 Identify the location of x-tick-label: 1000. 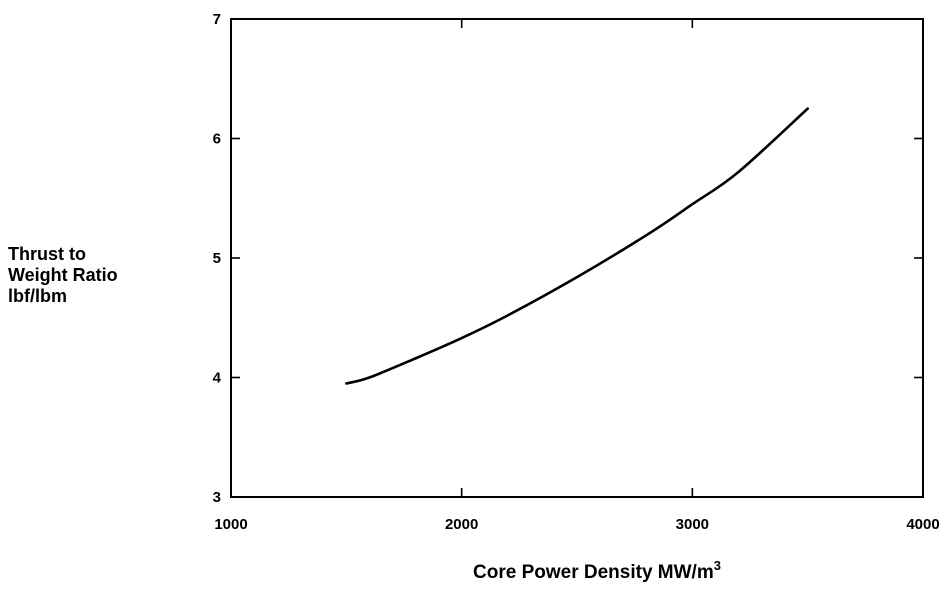
(230, 524).